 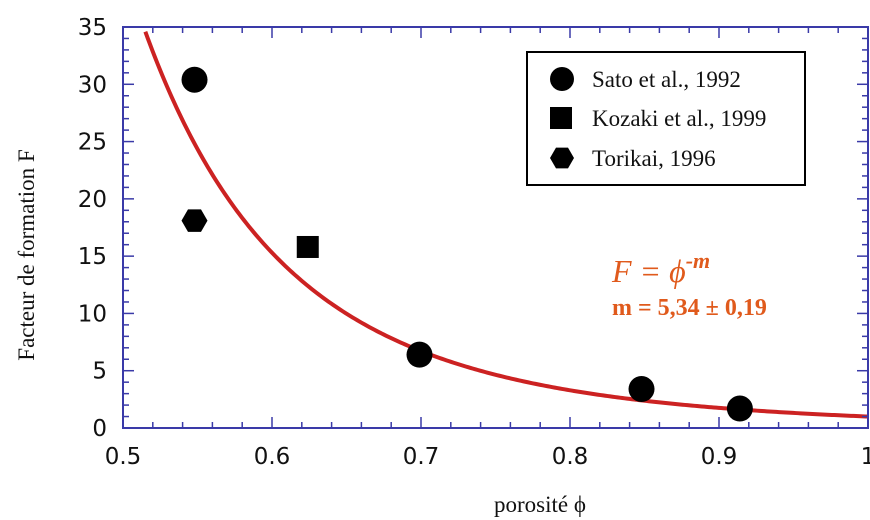 I want to click on y-tick-label: 30, so click(x=92, y=85).